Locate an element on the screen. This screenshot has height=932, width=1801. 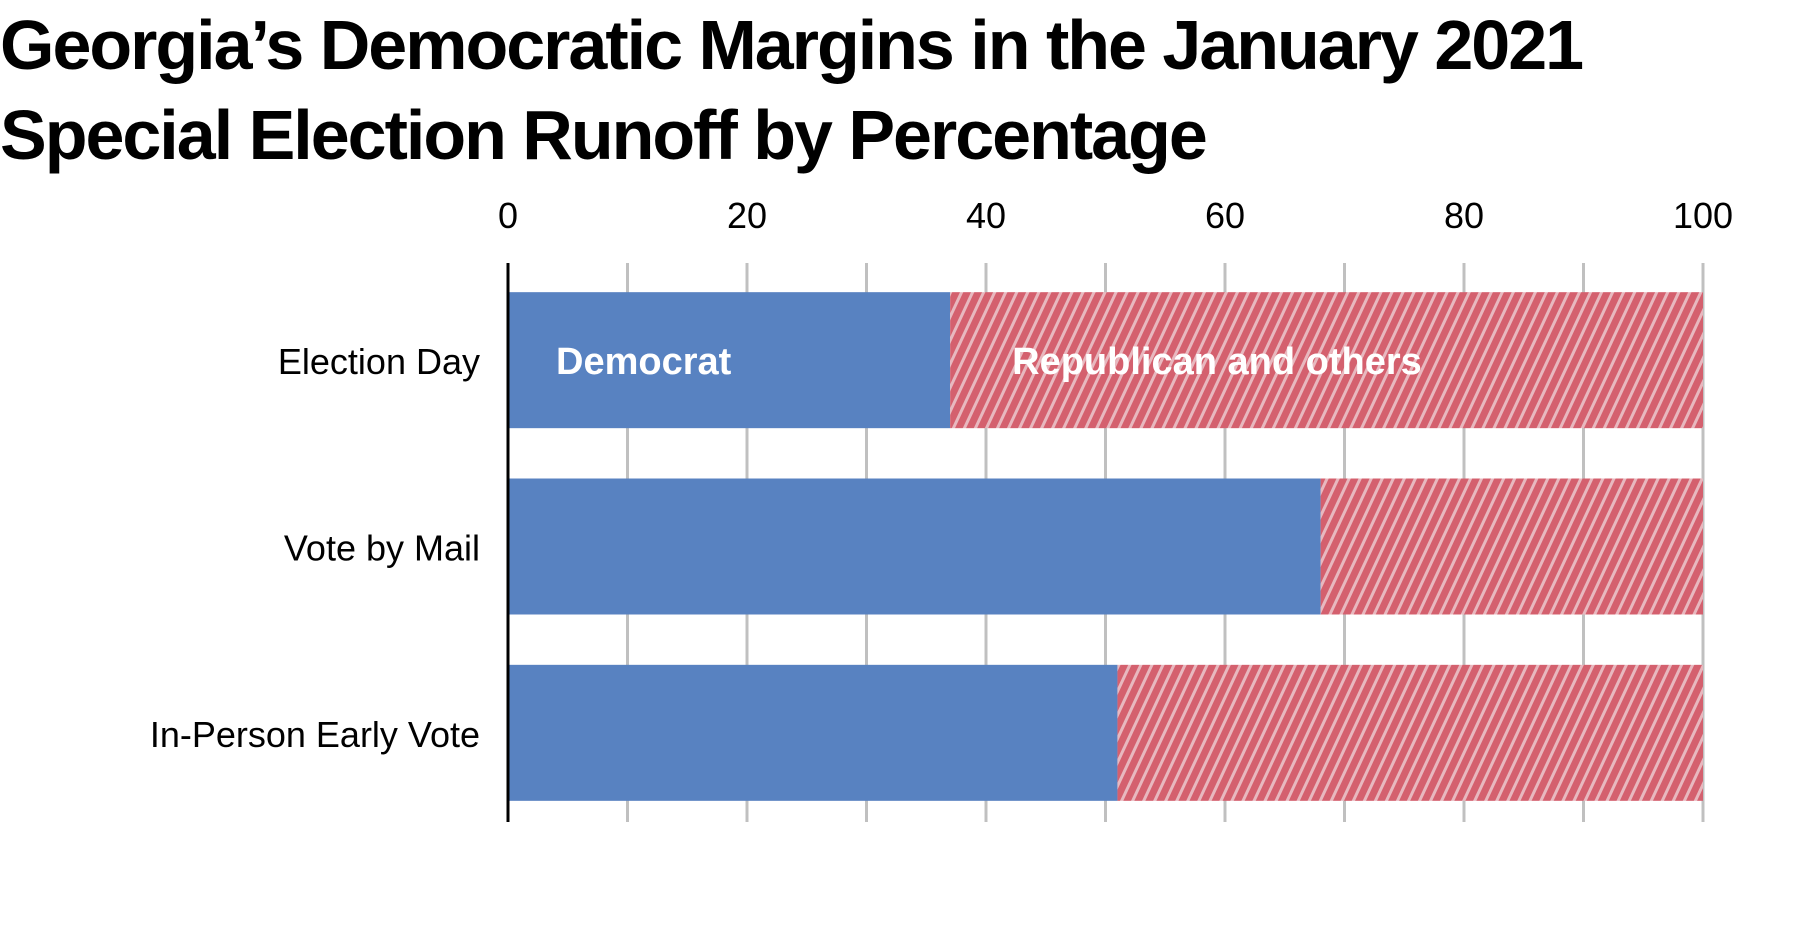
category-label-1: Election Day is located at coordinates (379, 361).